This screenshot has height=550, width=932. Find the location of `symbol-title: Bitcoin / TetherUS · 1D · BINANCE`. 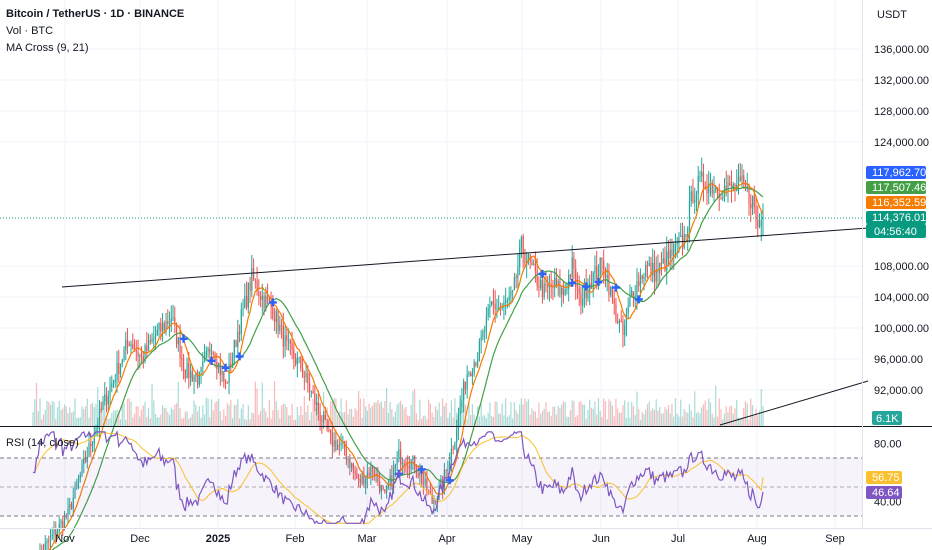

symbol-title: Bitcoin / TetherUS · 1D · BINANCE is located at coordinates (95, 14).